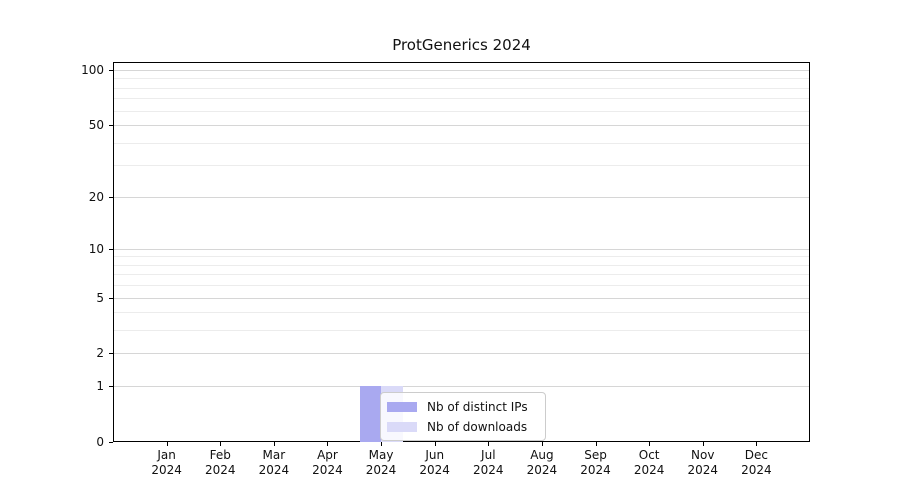 The width and height of the screenshot is (900, 500). What do you see at coordinates (381, 462) in the screenshot?
I see `x-tick-label: May 2024` at bounding box center [381, 462].